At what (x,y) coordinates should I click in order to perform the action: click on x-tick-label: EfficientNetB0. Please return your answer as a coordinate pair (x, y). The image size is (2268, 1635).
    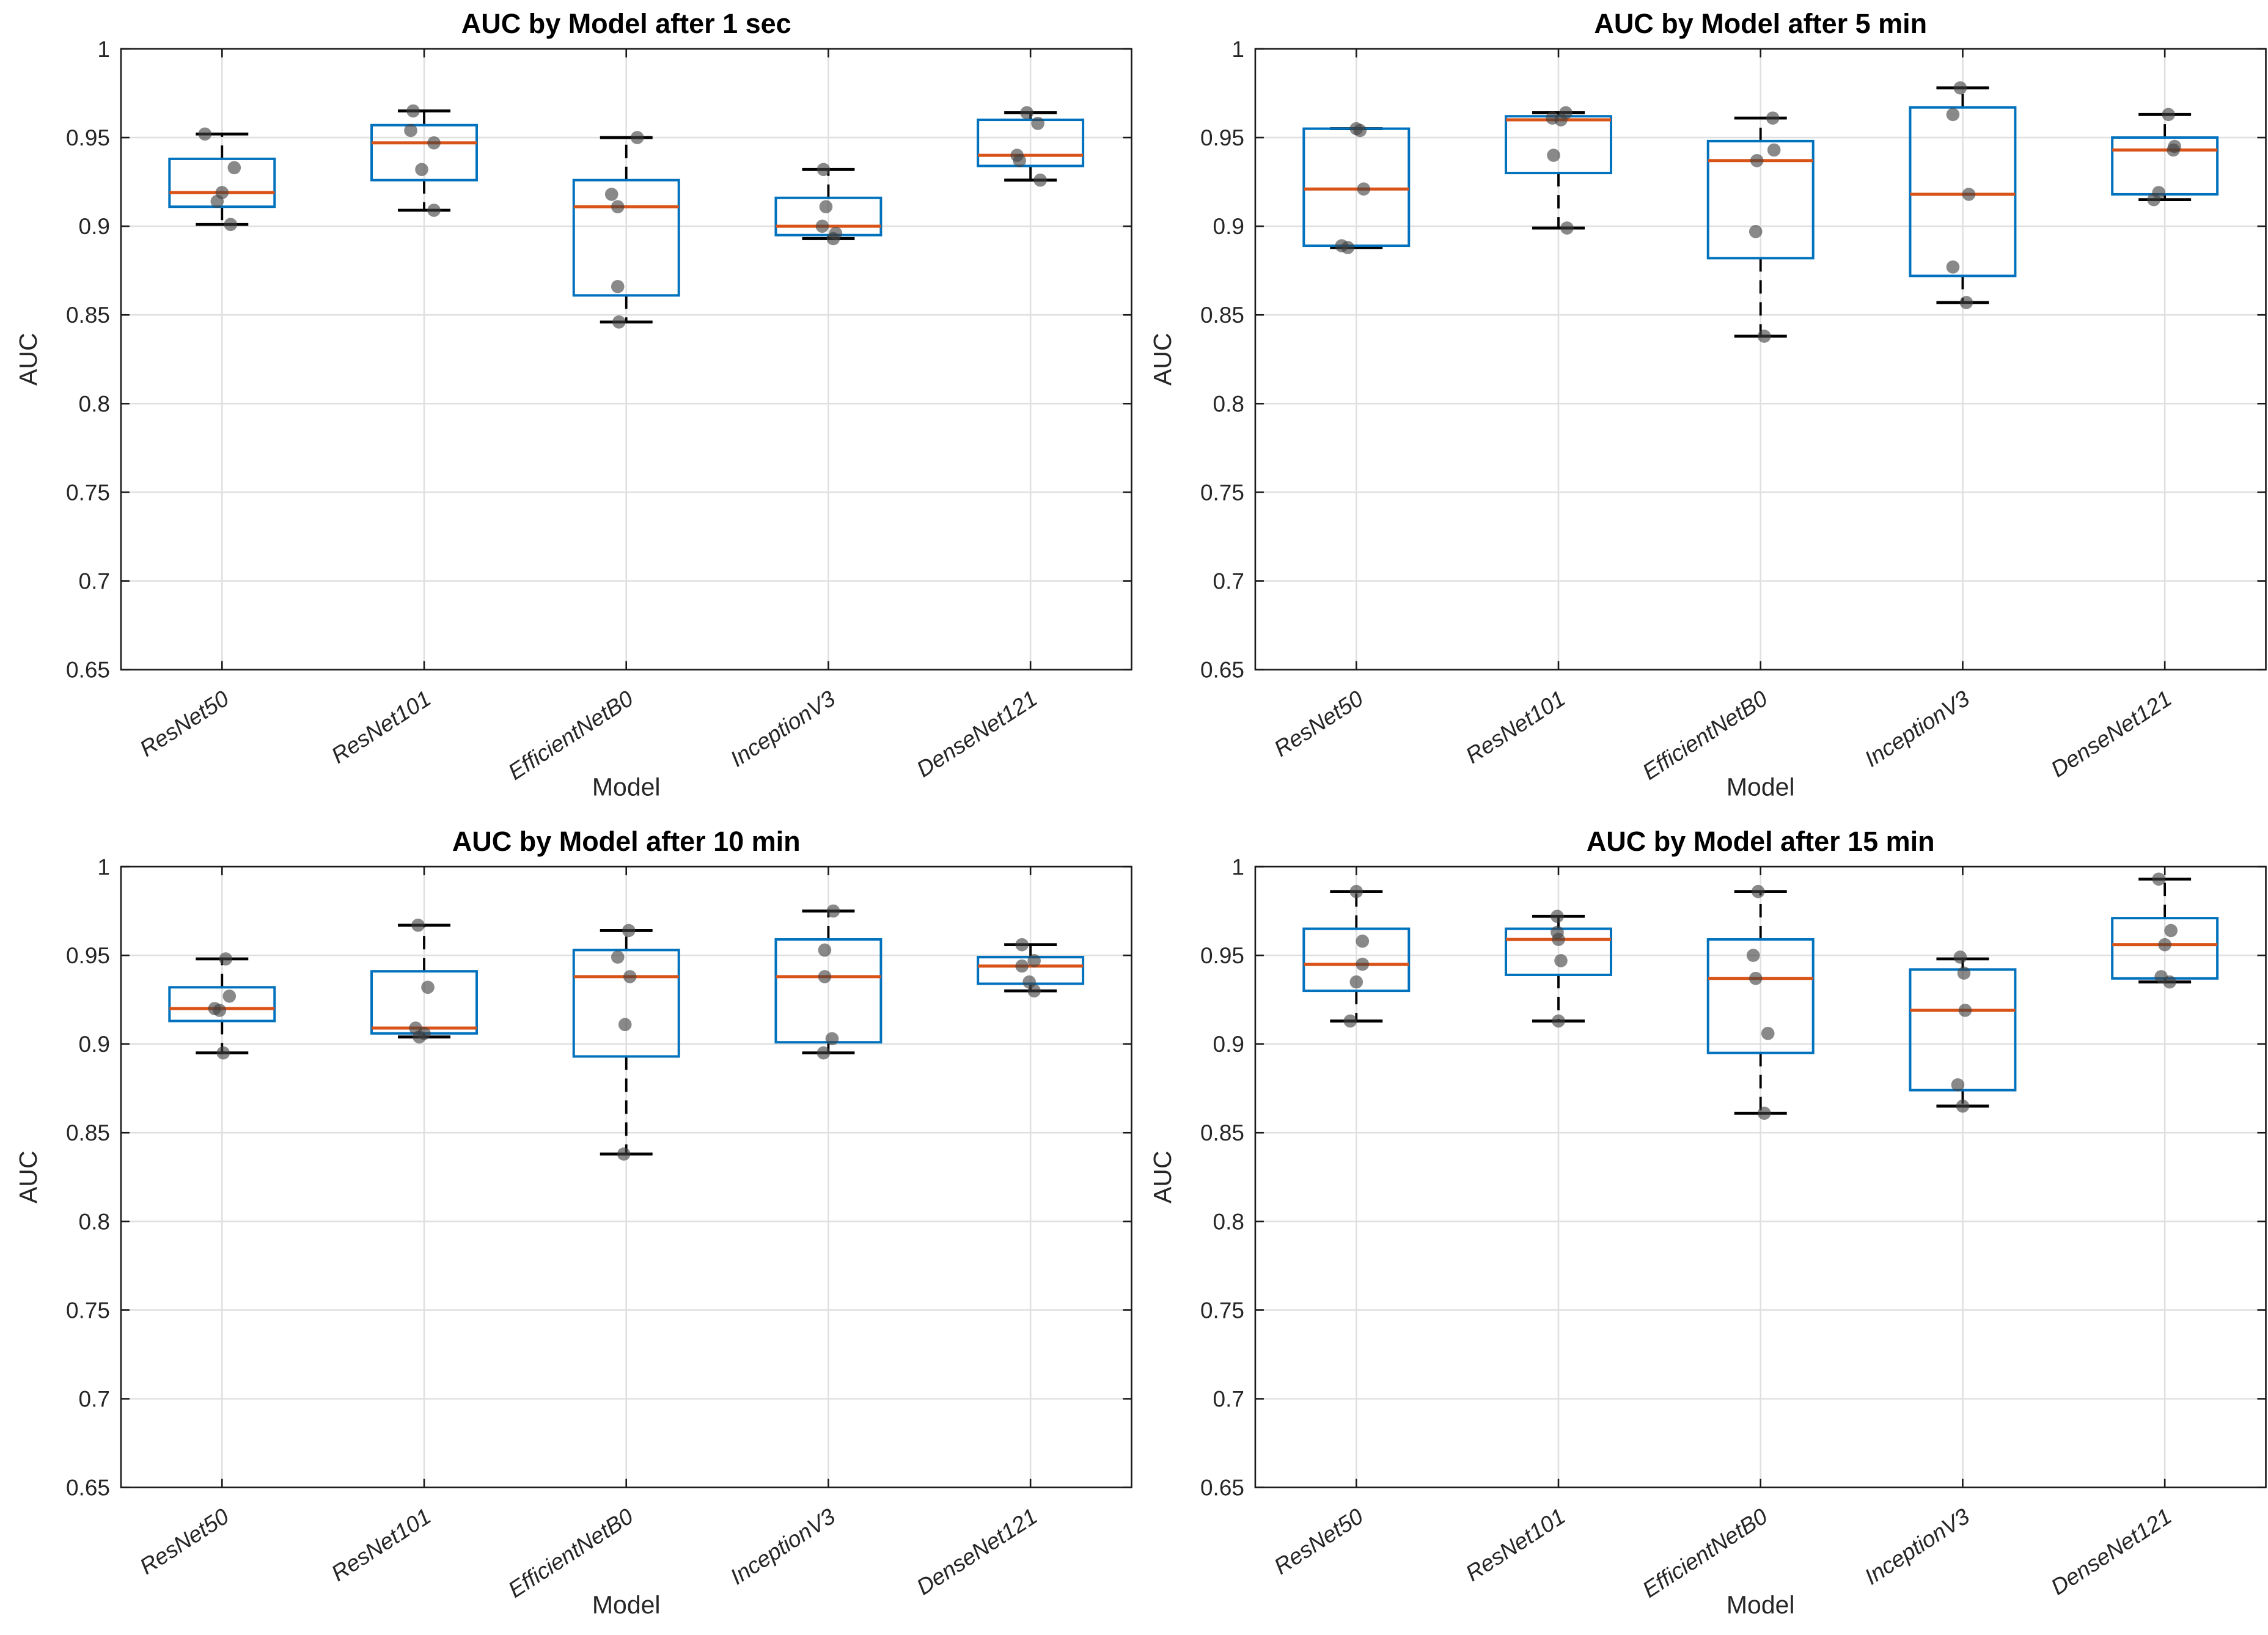
    Looking at the image, I should click on (1705, 1552).